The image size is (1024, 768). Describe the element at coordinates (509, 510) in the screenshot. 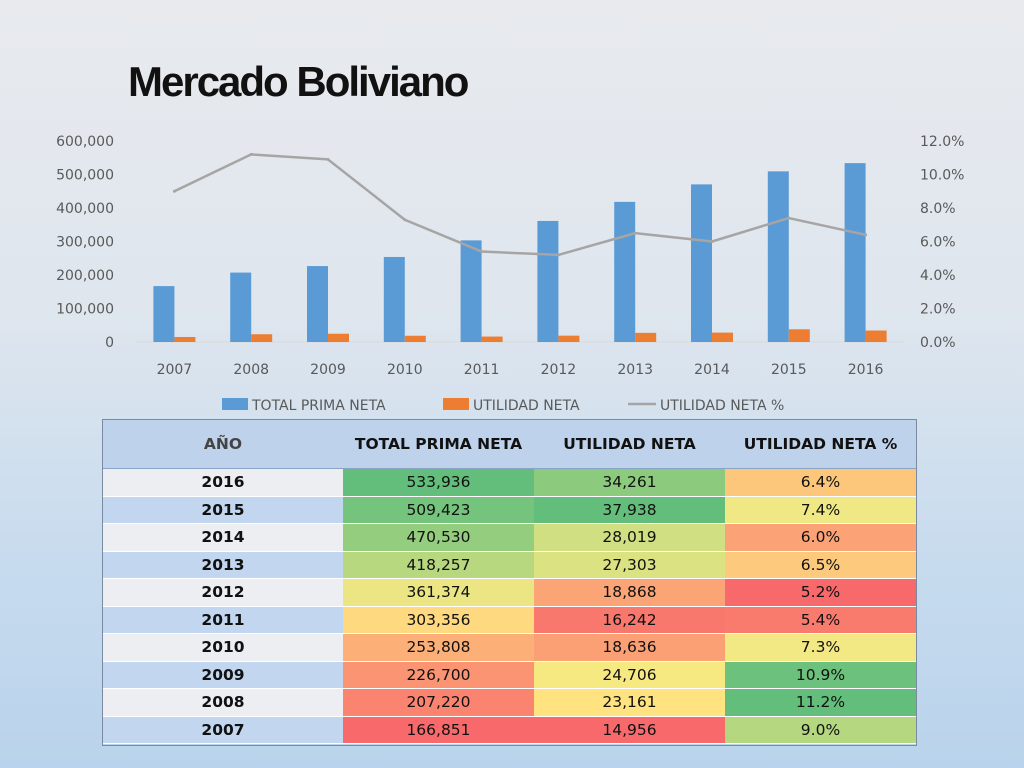

I see `table-row: 2015 509,423 37,938 7.4%` at that location.